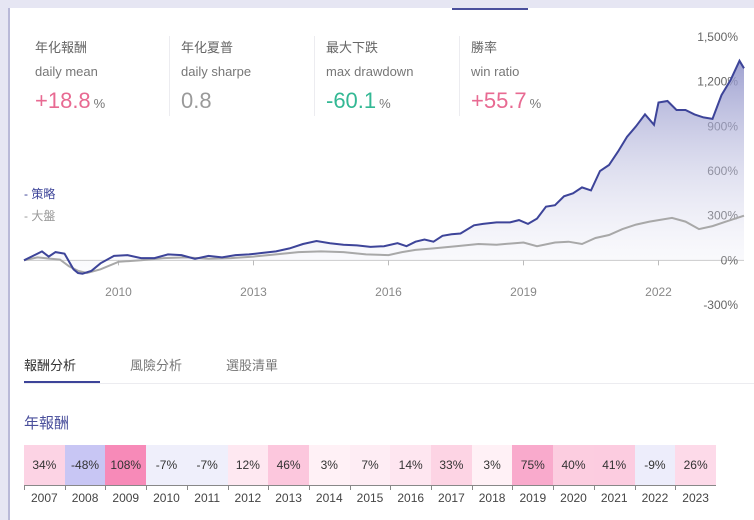  What do you see at coordinates (384, 244) in the screenshot?
I see `benchmark-line` at bounding box center [384, 244].